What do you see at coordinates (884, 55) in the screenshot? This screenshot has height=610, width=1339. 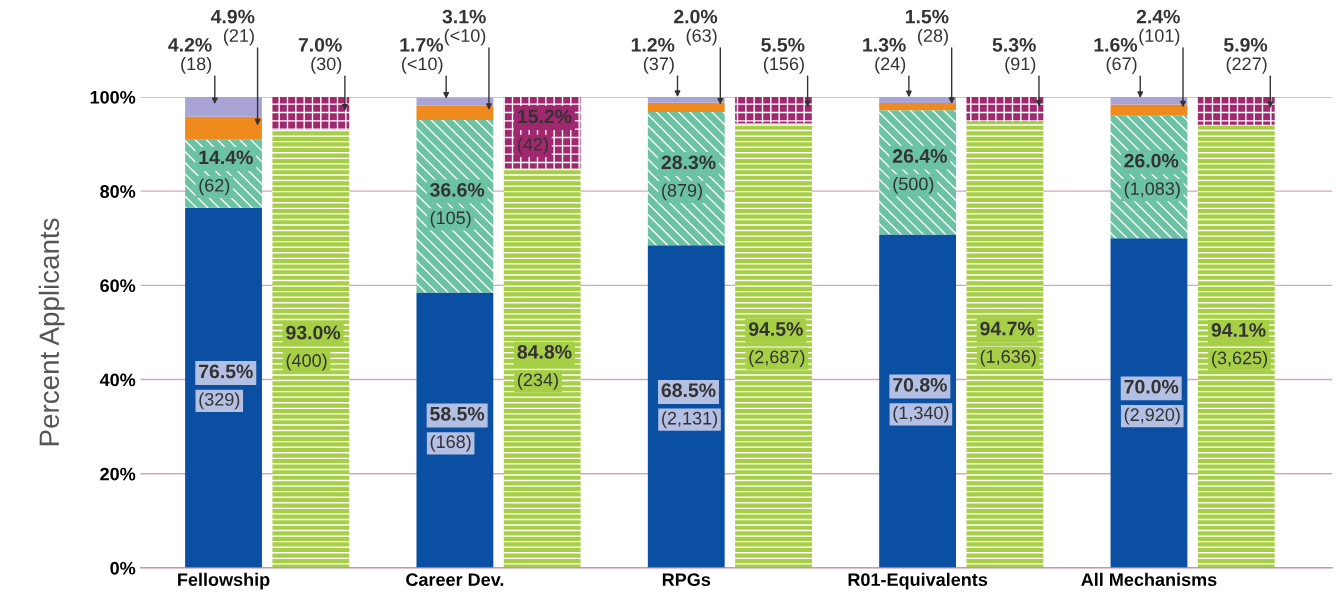 I see `data-label: 1.3% (24)` at bounding box center [884, 55].